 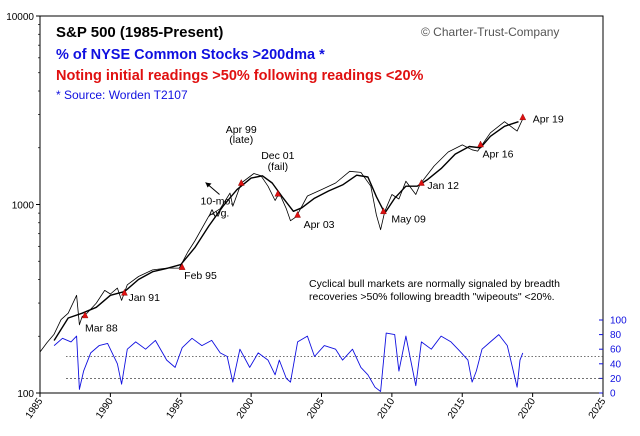 I want to click on y-right-tick-label: 80, so click(x=616, y=335).